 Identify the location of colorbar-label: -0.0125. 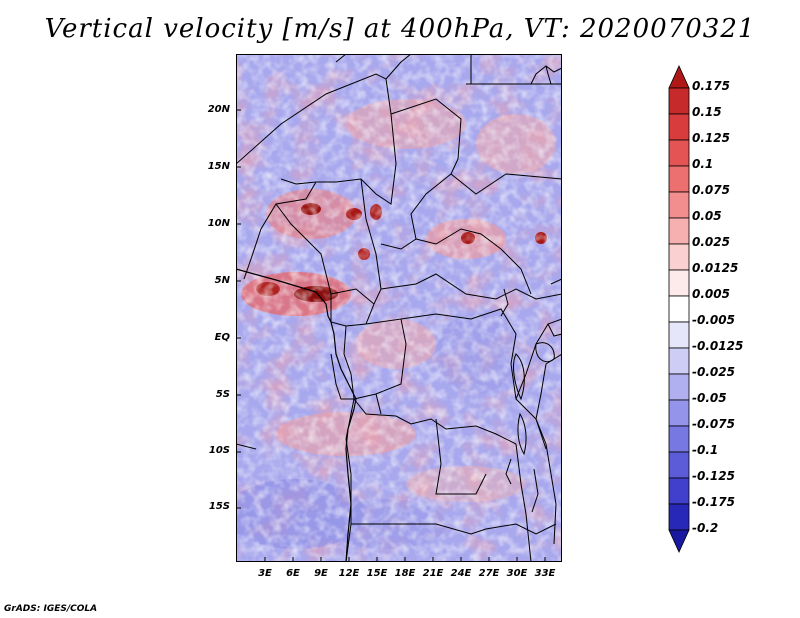
(718, 346).